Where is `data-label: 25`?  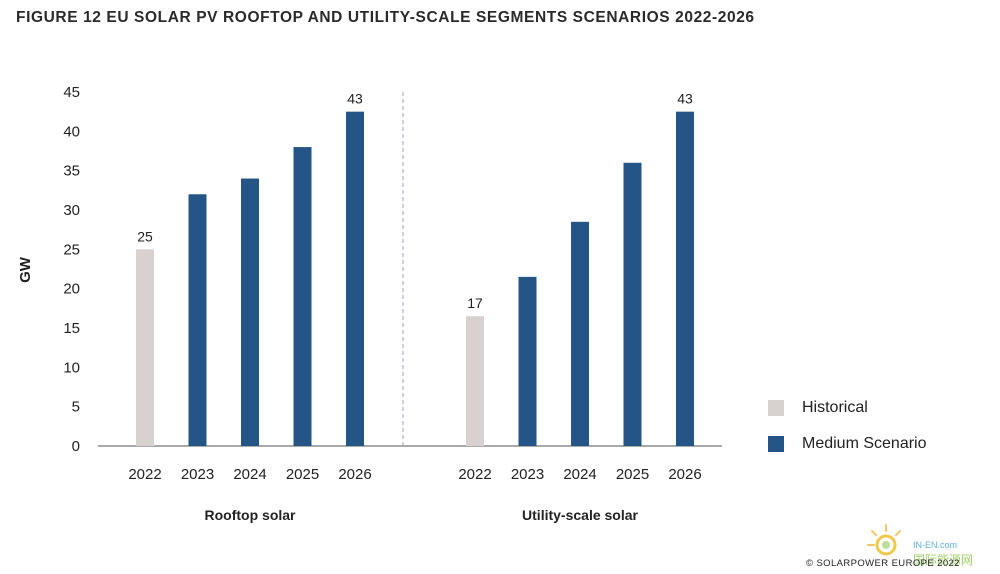
data-label: 25 is located at coordinates (145, 236).